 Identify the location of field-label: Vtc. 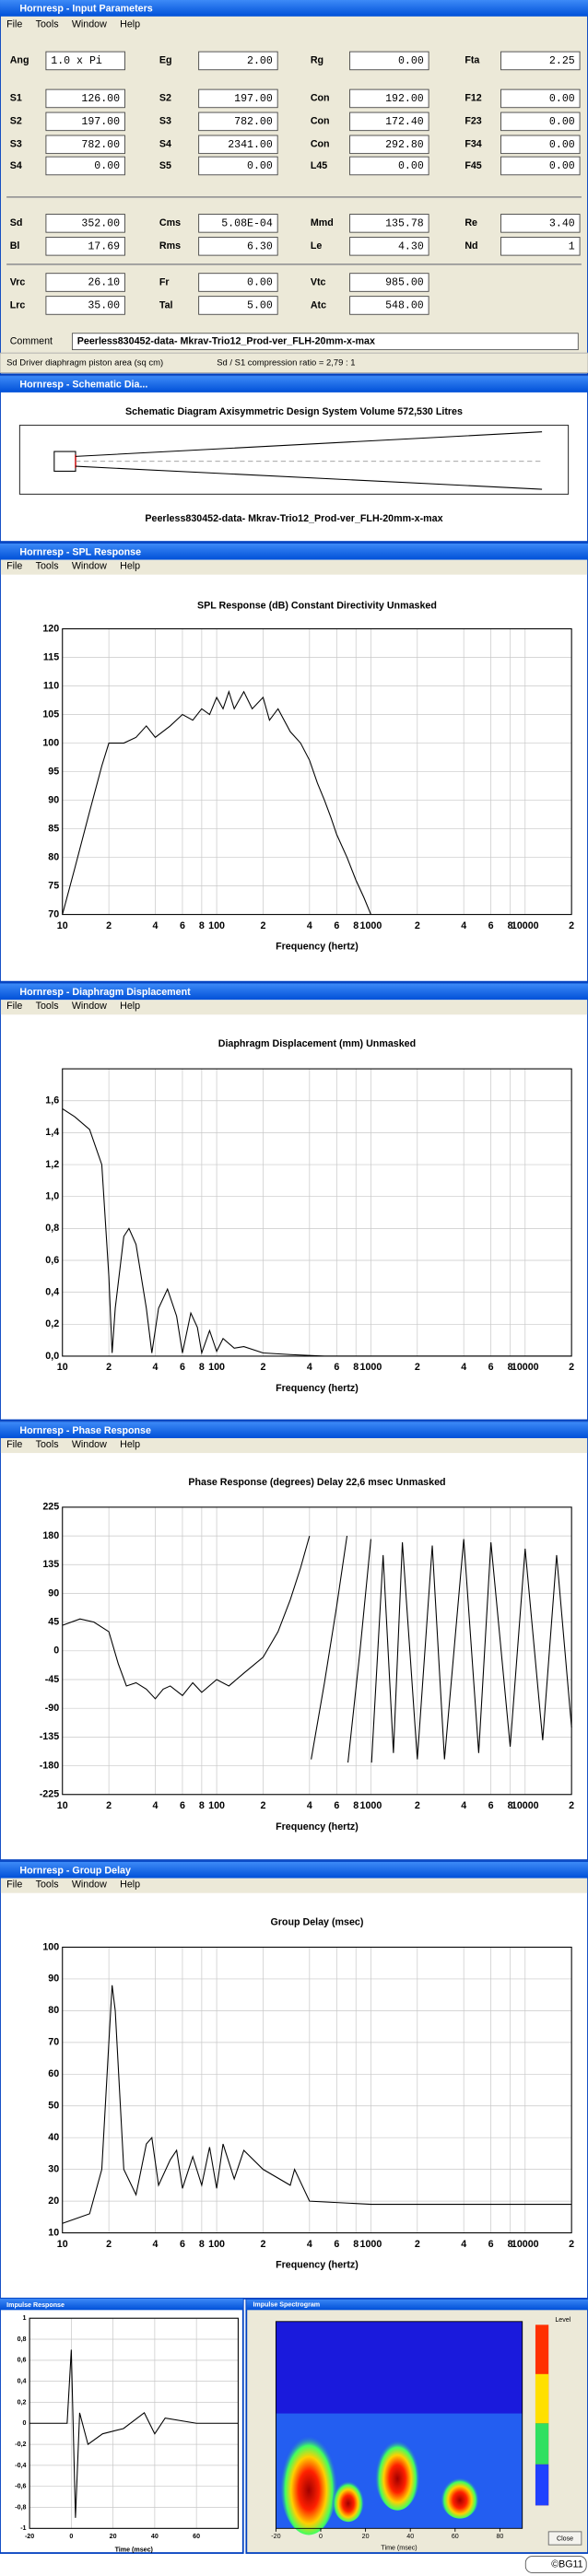
(318, 281).